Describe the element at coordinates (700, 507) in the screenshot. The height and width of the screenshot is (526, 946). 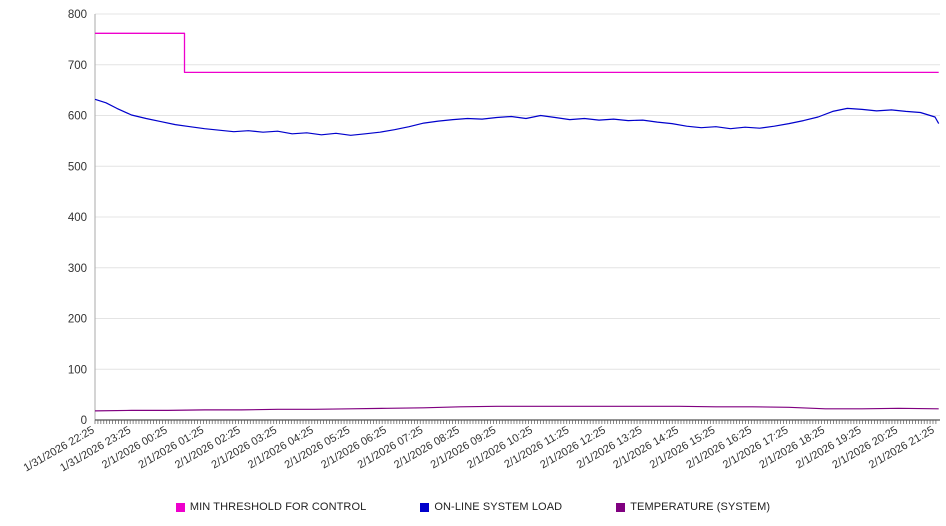
I see `legend-label: TEMPERATURE (SYSTEM)` at that location.